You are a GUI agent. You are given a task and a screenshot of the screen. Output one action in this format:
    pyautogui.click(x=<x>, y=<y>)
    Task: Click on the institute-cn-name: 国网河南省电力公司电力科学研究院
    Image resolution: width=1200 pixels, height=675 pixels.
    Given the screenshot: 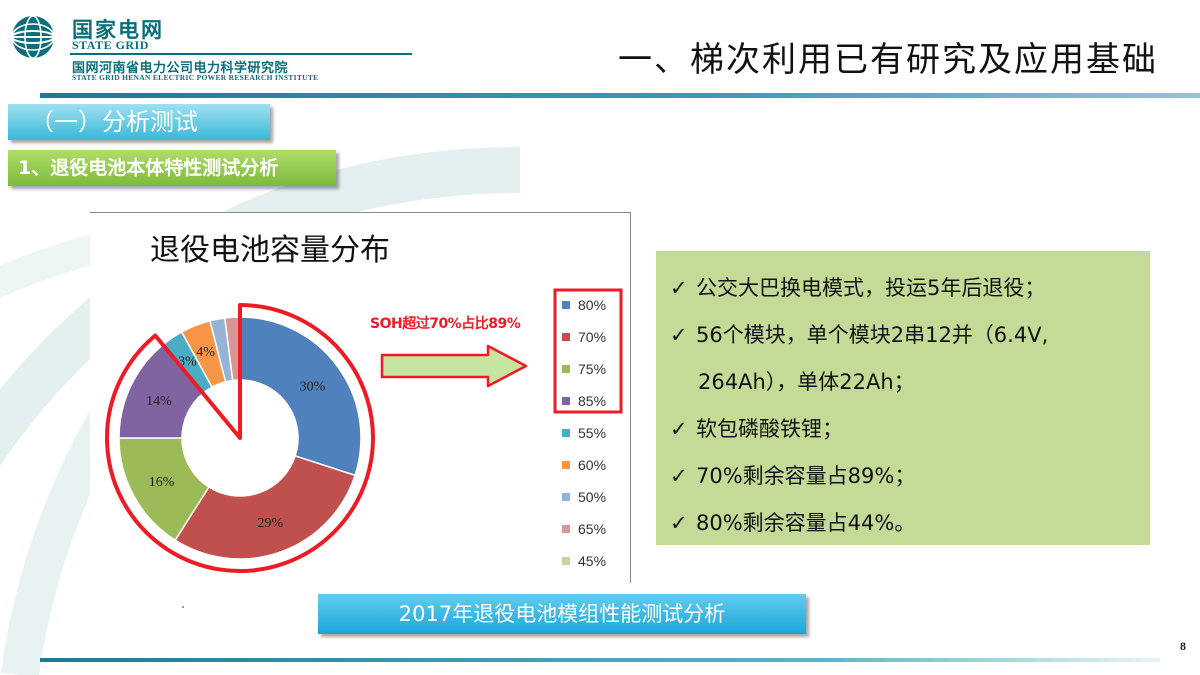 What is the action you would take?
    pyautogui.click(x=180, y=68)
    